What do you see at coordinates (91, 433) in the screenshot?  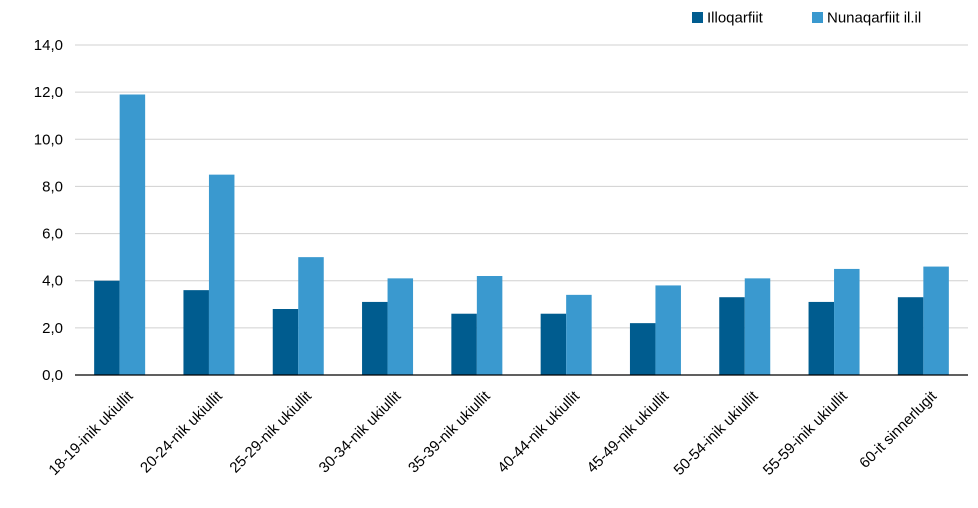 I see `x-category-label: 18-19-inik ukiullit` at bounding box center [91, 433].